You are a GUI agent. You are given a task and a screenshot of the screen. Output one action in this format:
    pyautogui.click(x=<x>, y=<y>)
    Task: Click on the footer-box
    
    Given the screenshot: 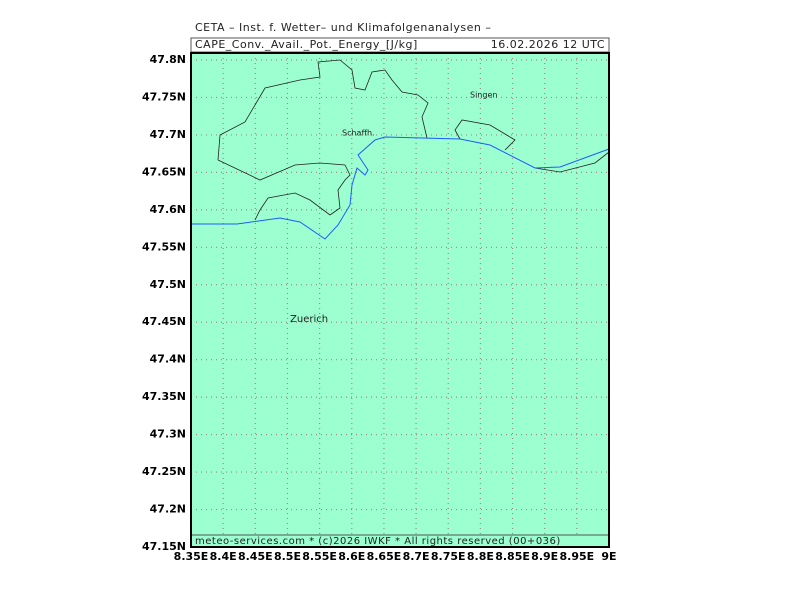 What is the action you would take?
    pyautogui.click(x=400, y=541)
    